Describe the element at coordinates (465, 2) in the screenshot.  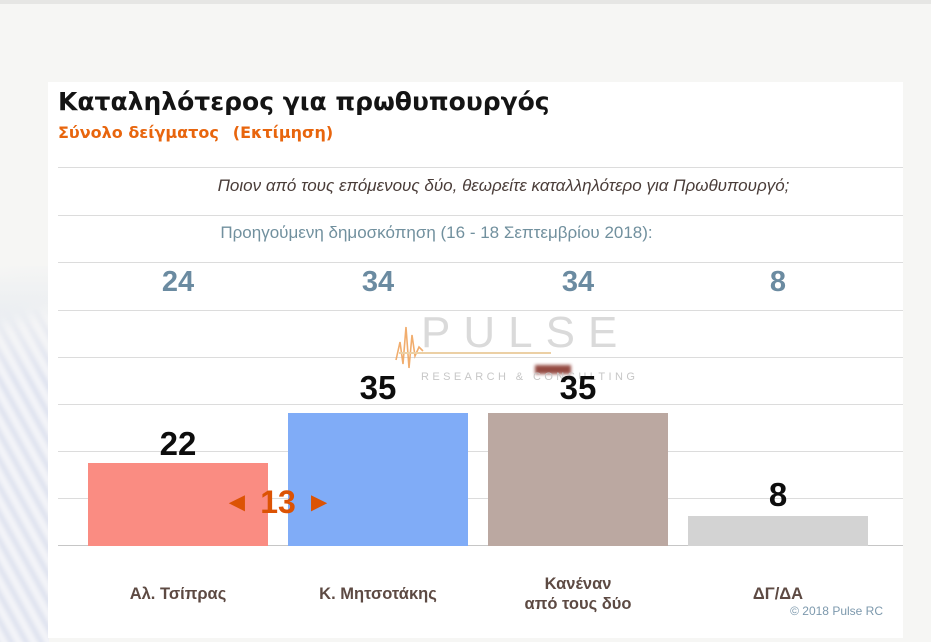
I see `top-strip` at that location.